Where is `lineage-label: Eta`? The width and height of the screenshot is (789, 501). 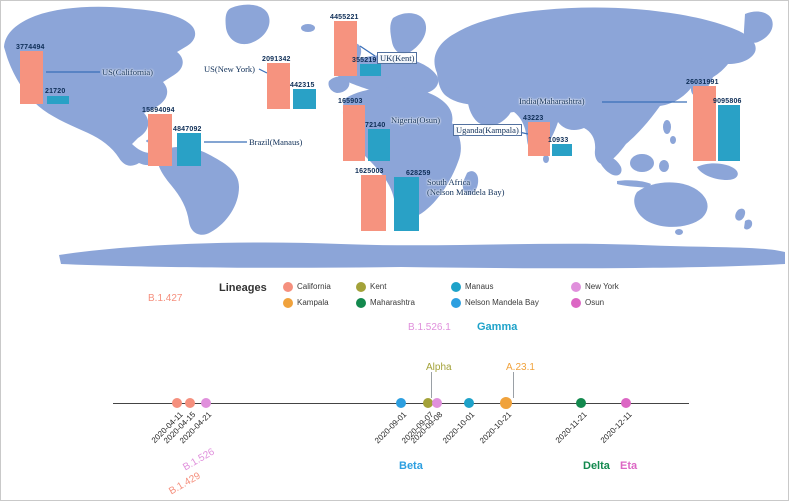
lineage-label: Eta is located at coordinates (629, 466).